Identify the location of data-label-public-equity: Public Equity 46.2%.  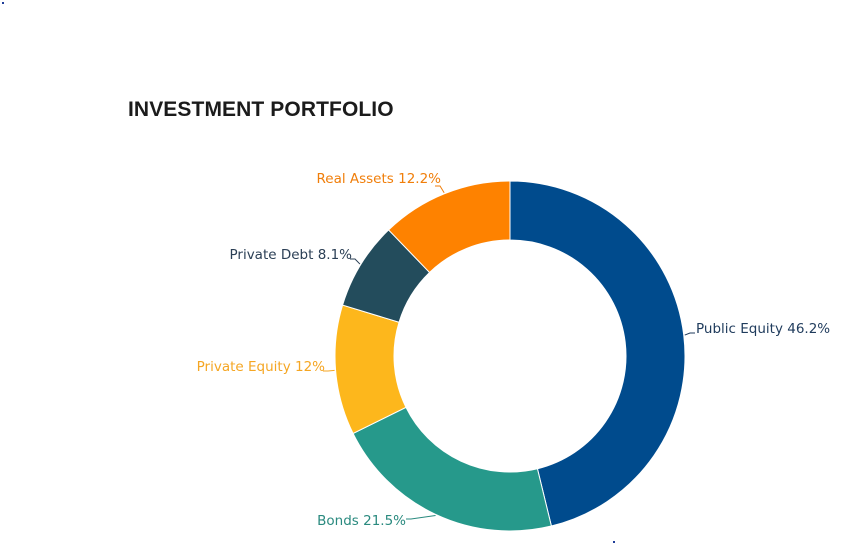
(763, 329).